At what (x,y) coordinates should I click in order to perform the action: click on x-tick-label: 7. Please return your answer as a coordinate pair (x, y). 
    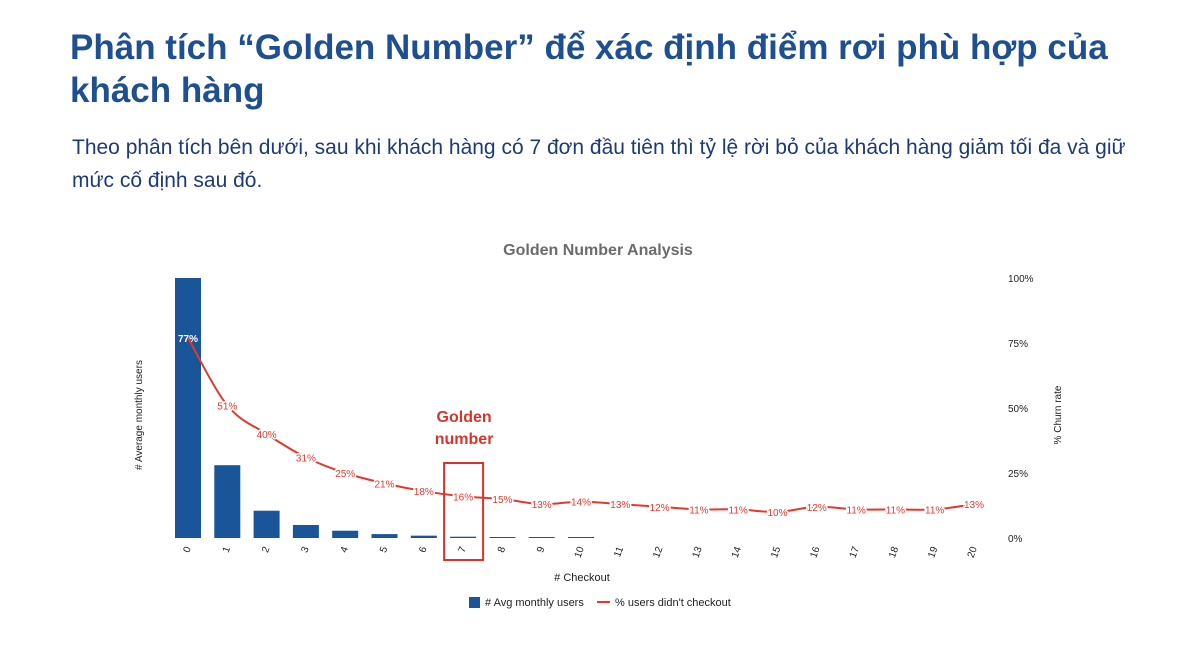
    Looking at the image, I should click on (463, 549).